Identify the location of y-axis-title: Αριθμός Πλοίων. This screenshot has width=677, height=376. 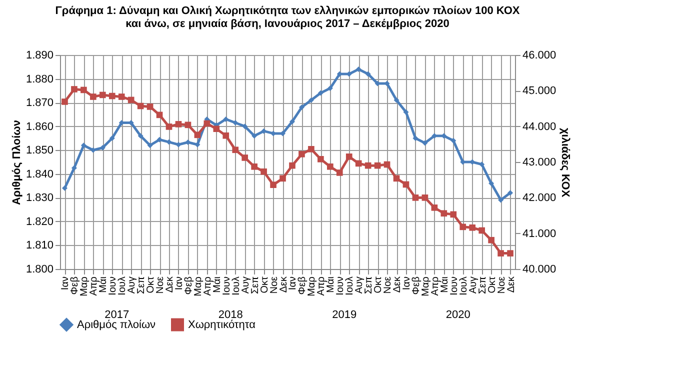
(16, 163).